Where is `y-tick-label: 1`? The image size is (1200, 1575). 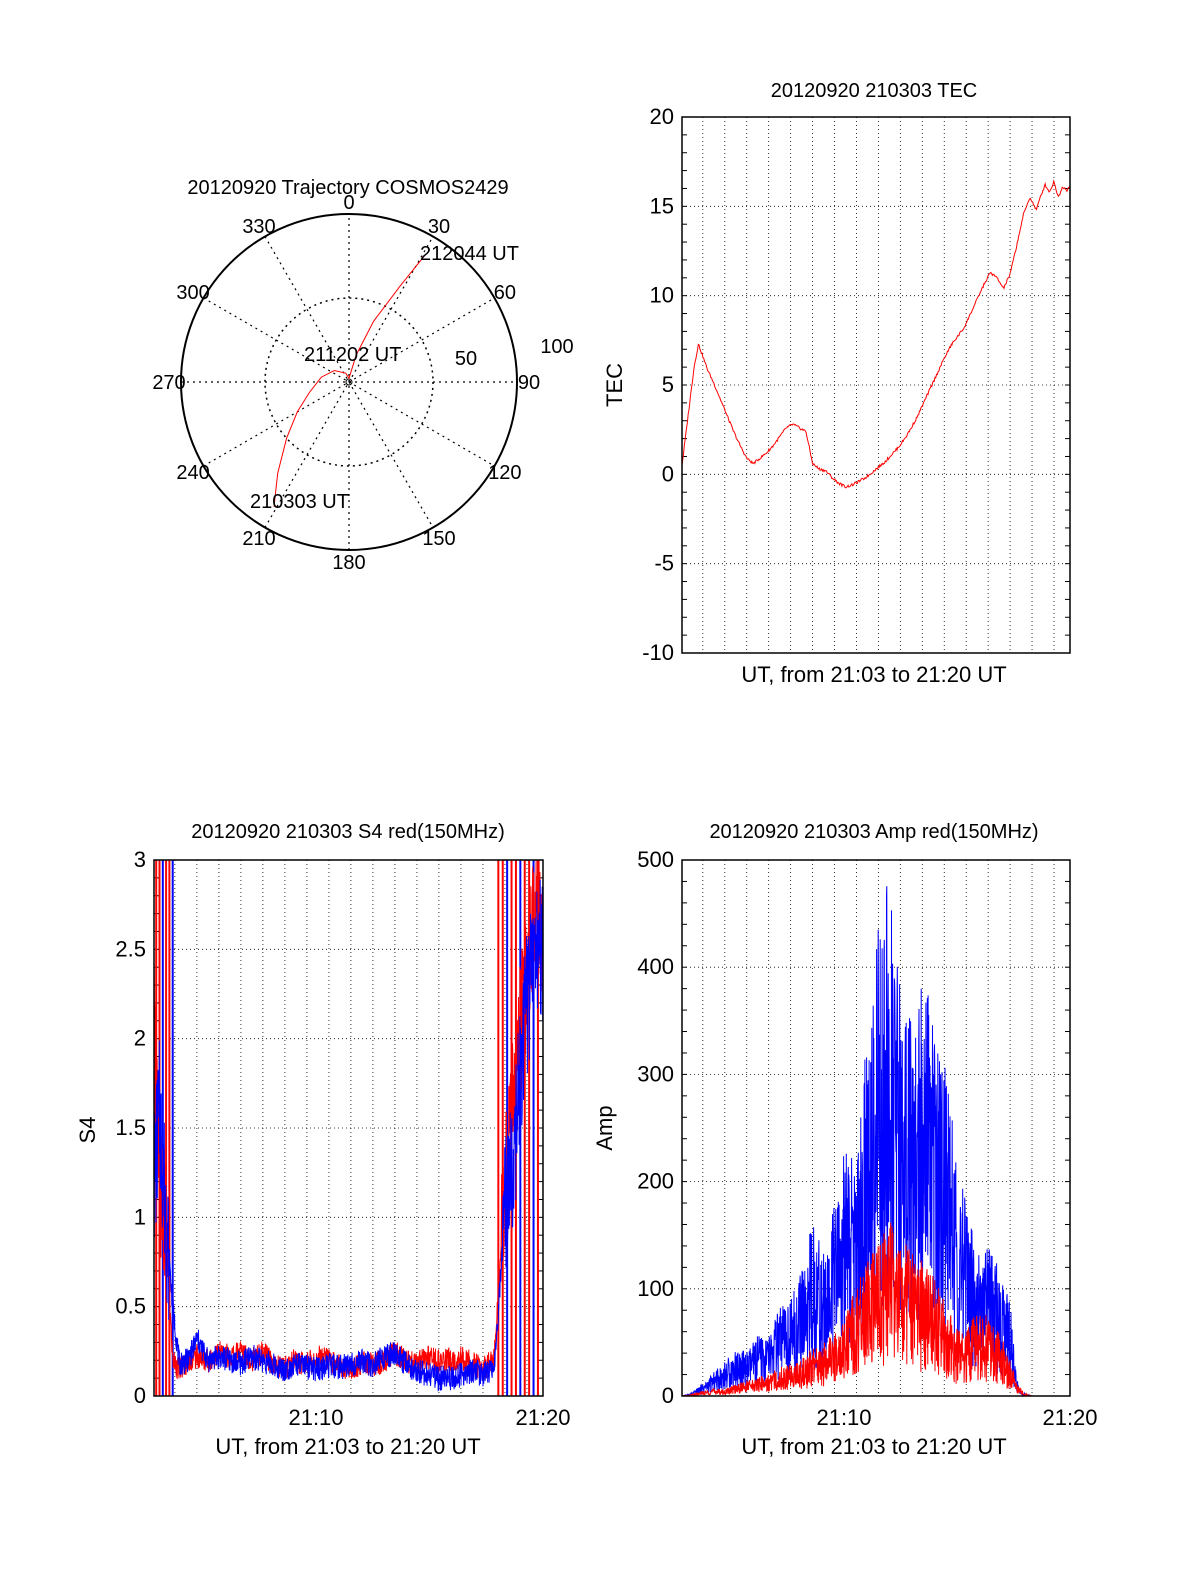
y-tick-label: 1 is located at coordinates (140, 1216).